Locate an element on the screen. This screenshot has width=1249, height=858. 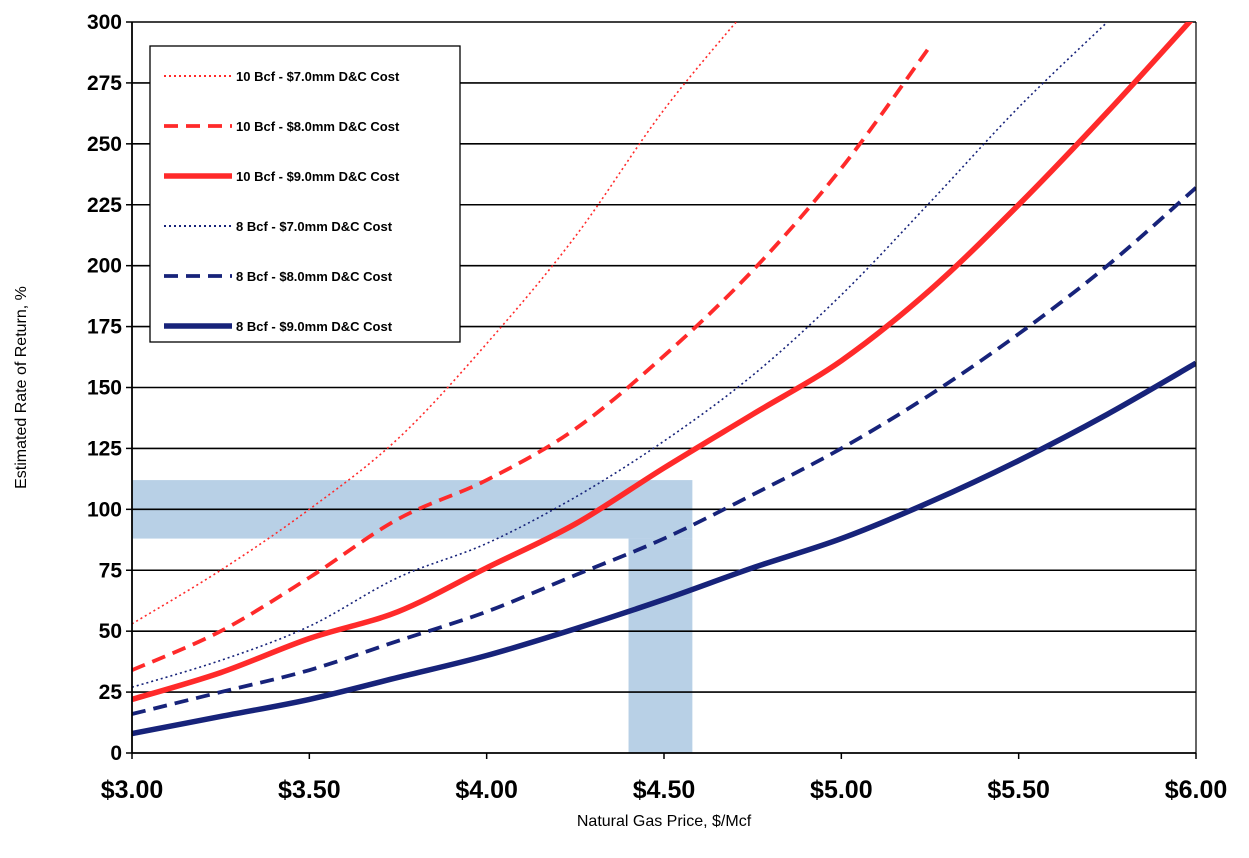
y-tick-label: 150 is located at coordinates (104, 388).